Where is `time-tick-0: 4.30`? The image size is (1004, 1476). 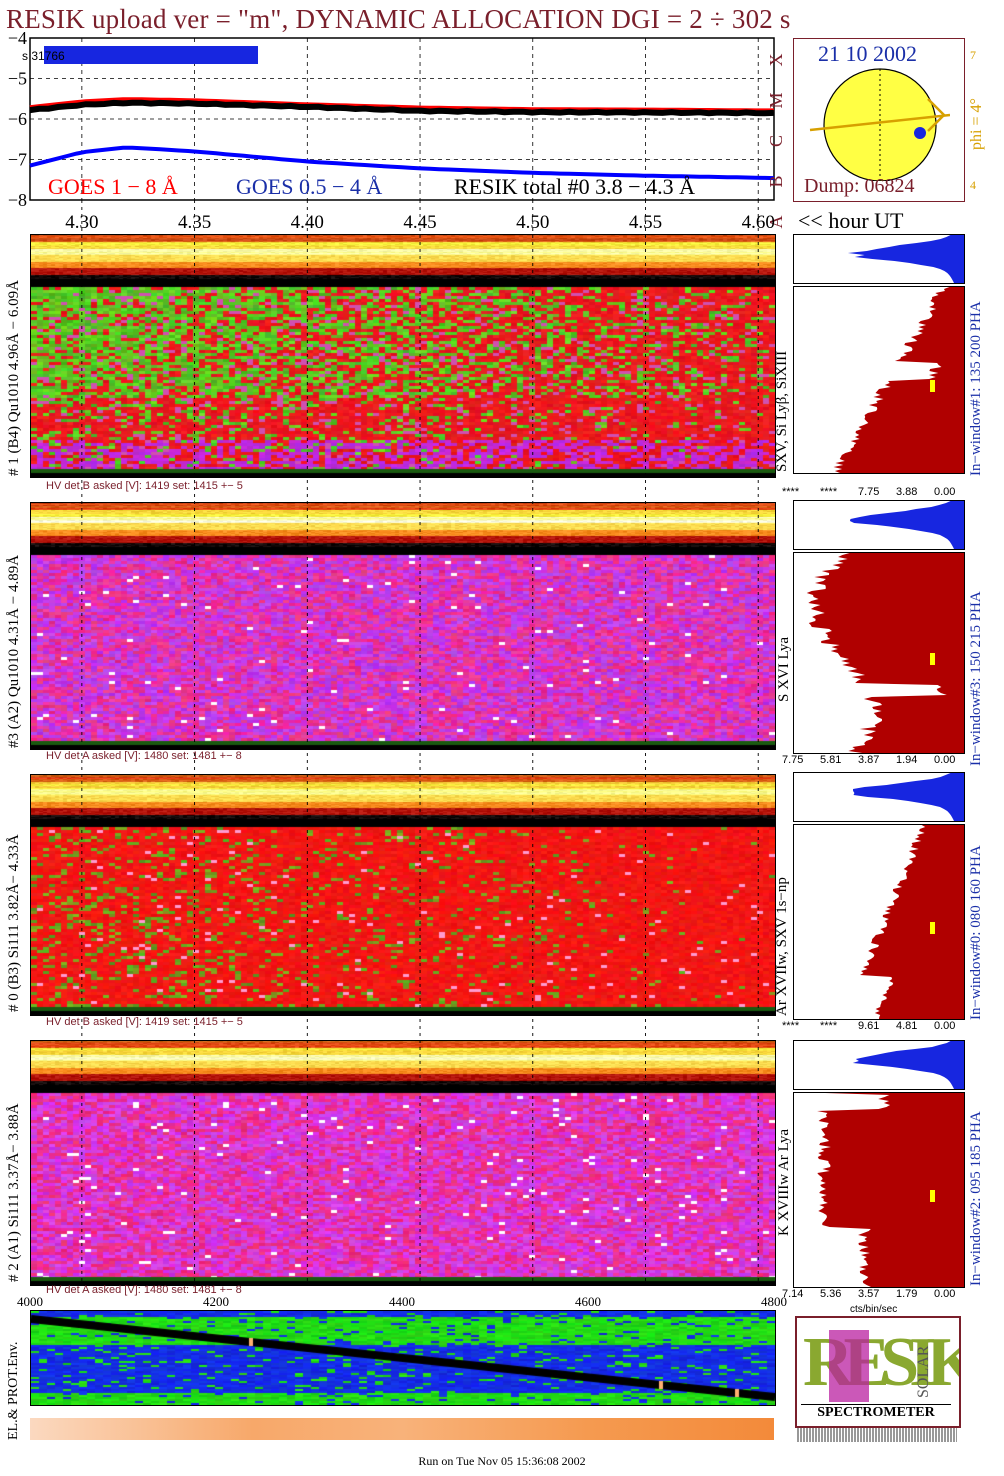 time-tick-0: 4.30 is located at coordinates (81, 222).